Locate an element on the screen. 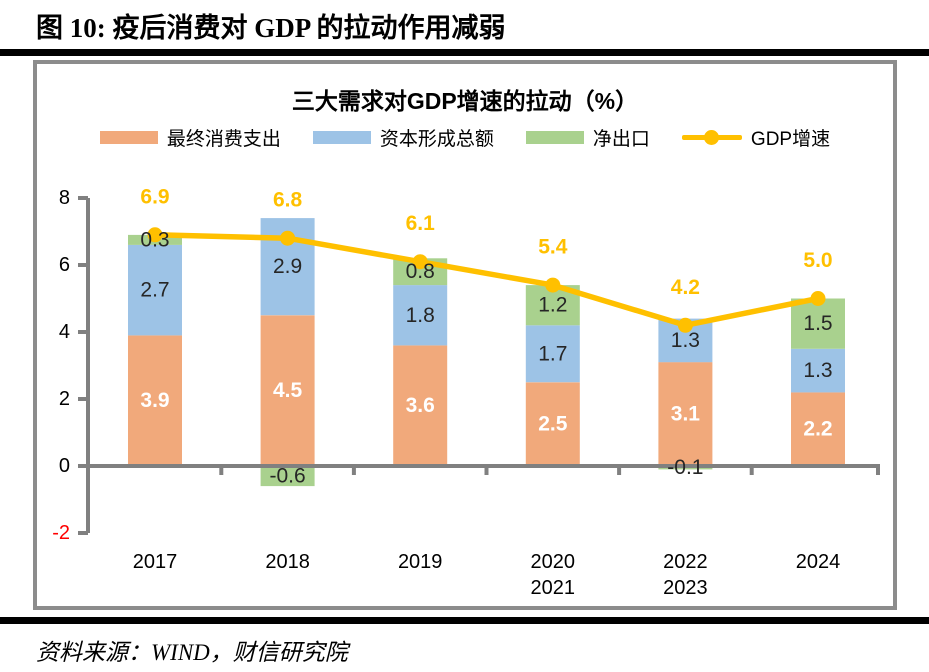 This screenshot has width=929, height=672. bar-value-label: 4.5 is located at coordinates (288, 390).